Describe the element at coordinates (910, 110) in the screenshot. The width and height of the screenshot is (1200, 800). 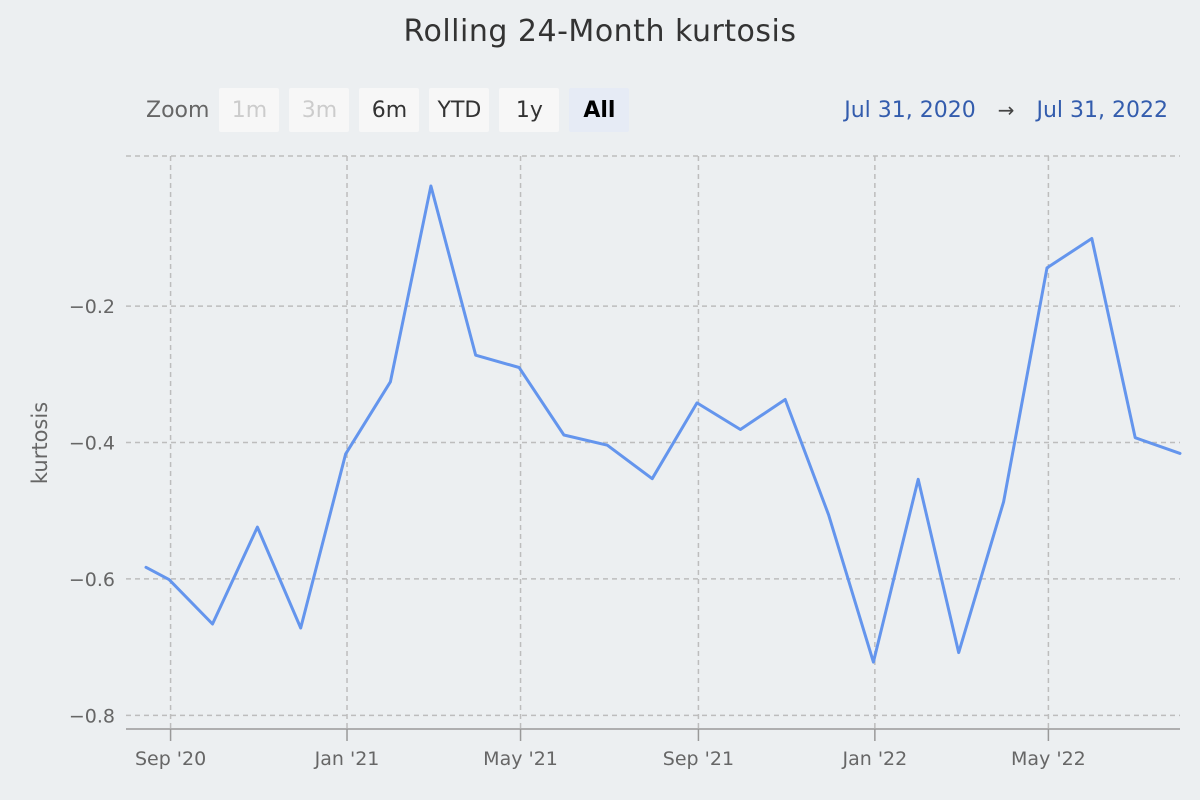
I see `range-from-date: Jul 31, 2020` at that location.